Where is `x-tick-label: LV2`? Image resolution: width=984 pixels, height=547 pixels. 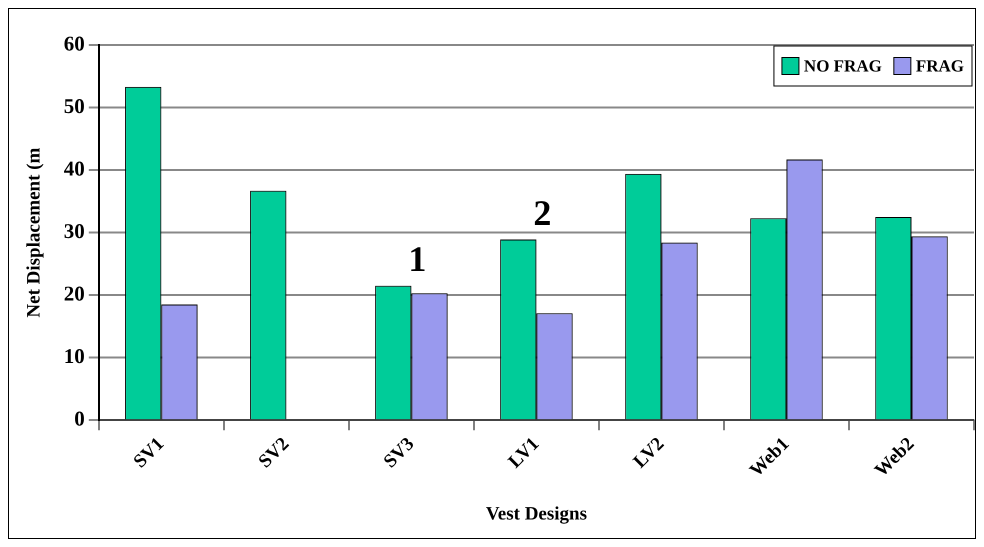 x-tick-label: LV2 is located at coordinates (648, 452).